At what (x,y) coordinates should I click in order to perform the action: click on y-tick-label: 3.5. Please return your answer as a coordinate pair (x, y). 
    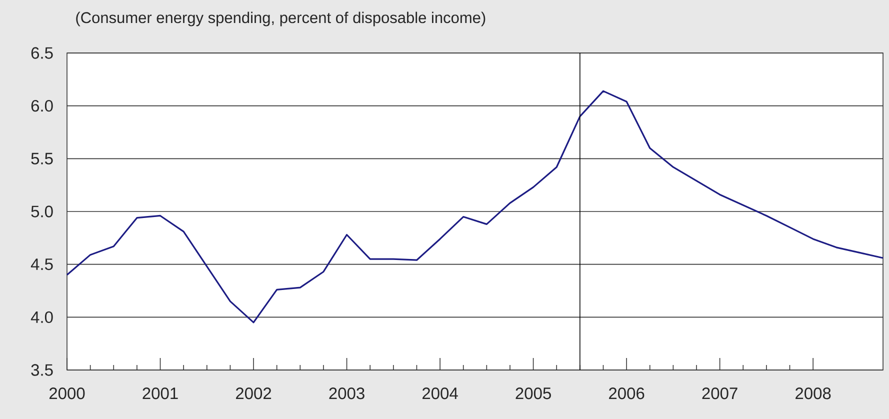
    Looking at the image, I should click on (42, 370).